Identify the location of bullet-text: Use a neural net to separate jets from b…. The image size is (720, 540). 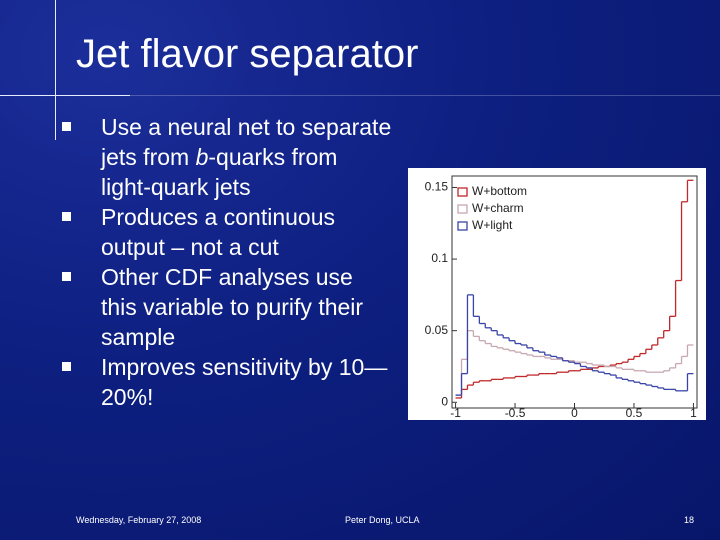
(246, 157).